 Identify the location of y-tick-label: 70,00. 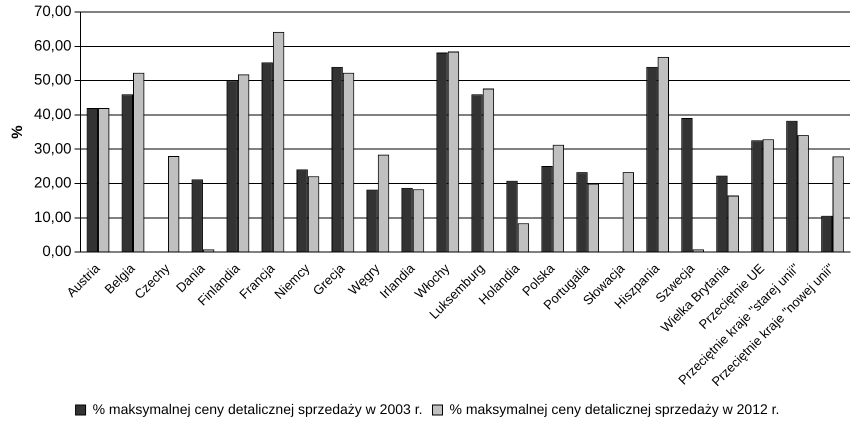
(53, 11).